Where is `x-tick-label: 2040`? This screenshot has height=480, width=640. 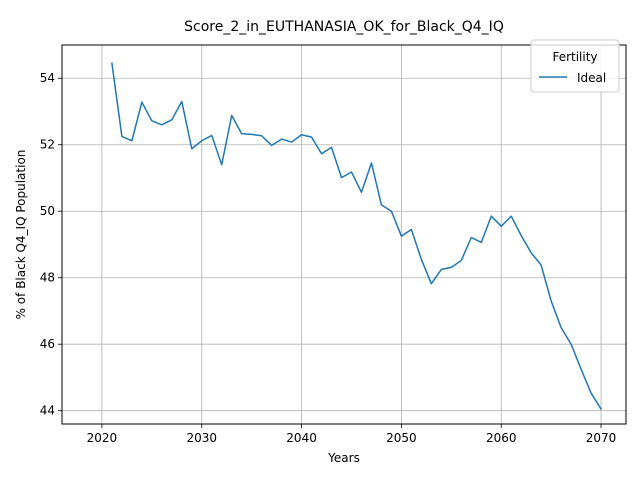
x-tick-label: 2040 is located at coordinates (301, 438).